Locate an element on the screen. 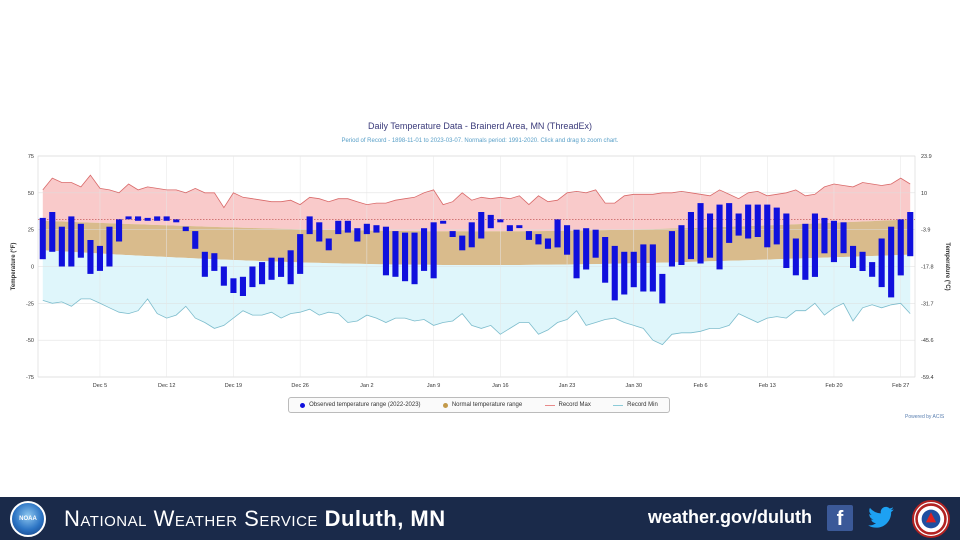 This screenshot has width=960, height=540. legend-item-record-max: Record Max is located at coordinates (567, 405).